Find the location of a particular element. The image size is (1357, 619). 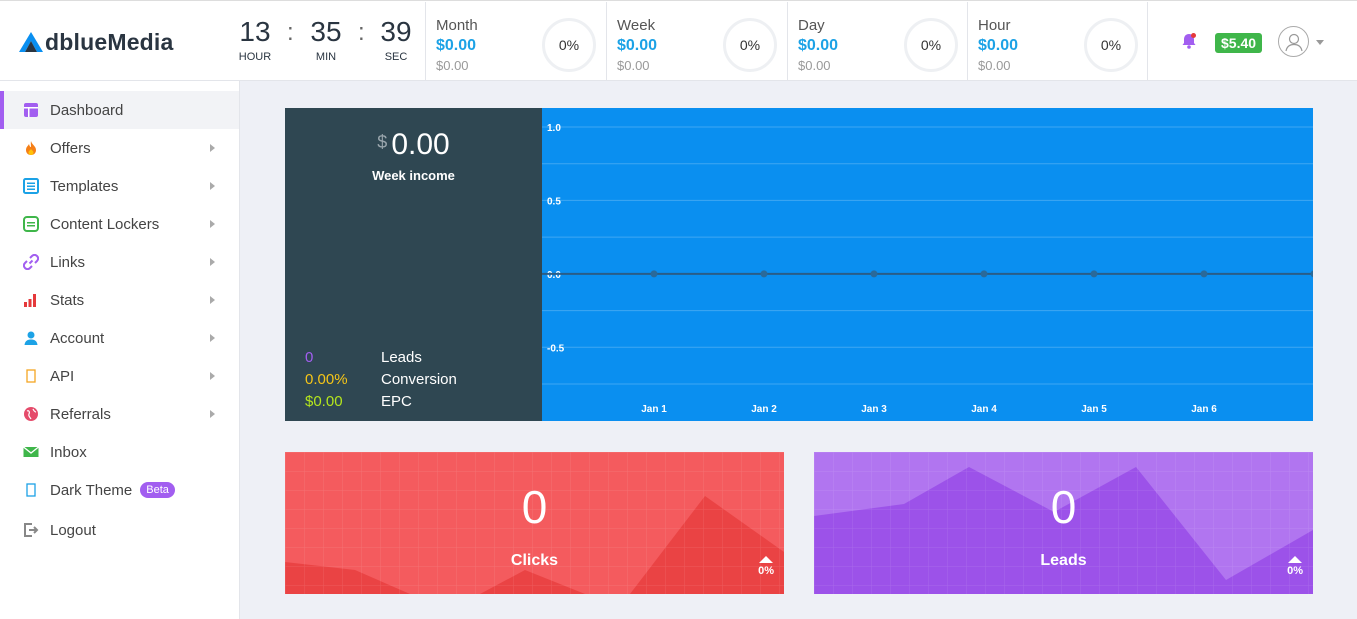

bell-icon is located at coordinates (1189, 43).